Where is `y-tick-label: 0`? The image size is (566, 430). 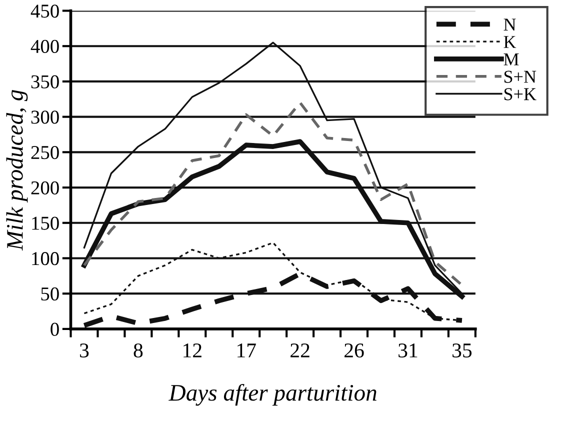
y-tick-label: 0 is located at coordinates (54, 329).